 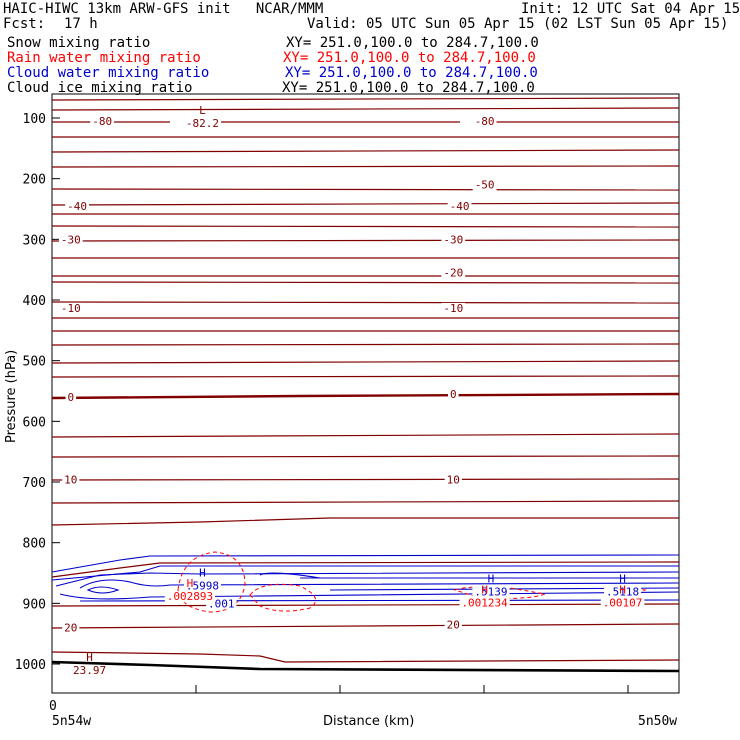 I want to click on field-xy-rain: XY= 251.0,100.0 to 284.7,100.0, so click(x=409, y=58).